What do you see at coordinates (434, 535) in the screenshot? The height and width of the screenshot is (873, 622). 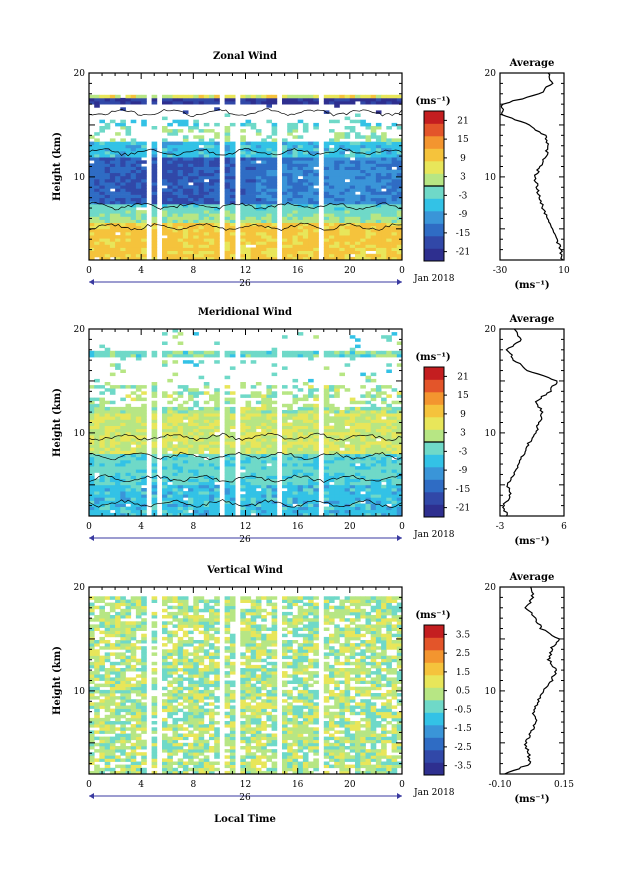 I see `month-label: Jan 2018` at bounding box center [434, 535].